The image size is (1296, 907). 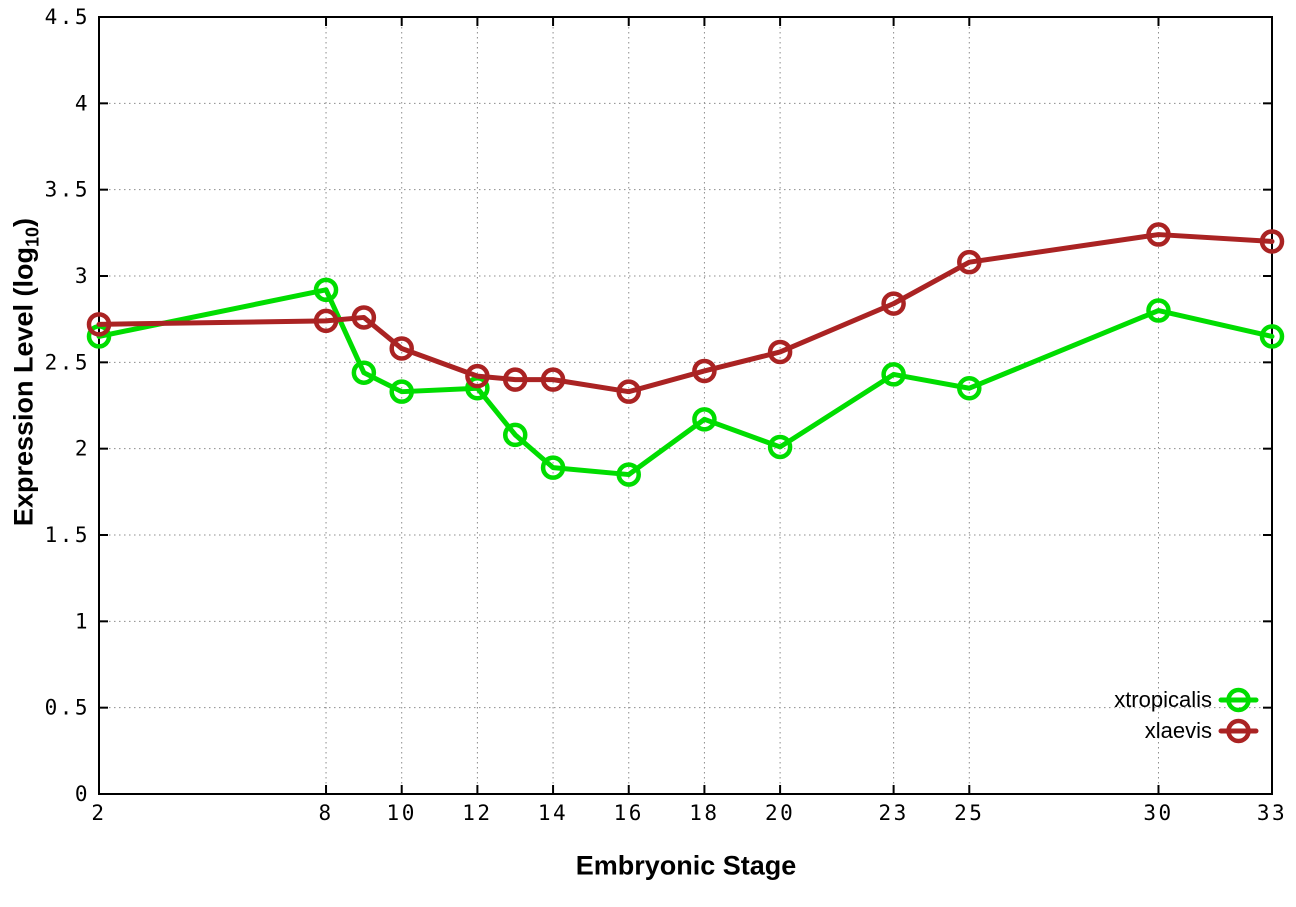 I want to click on y-tick-label: 3, so click(x=82, y=276).